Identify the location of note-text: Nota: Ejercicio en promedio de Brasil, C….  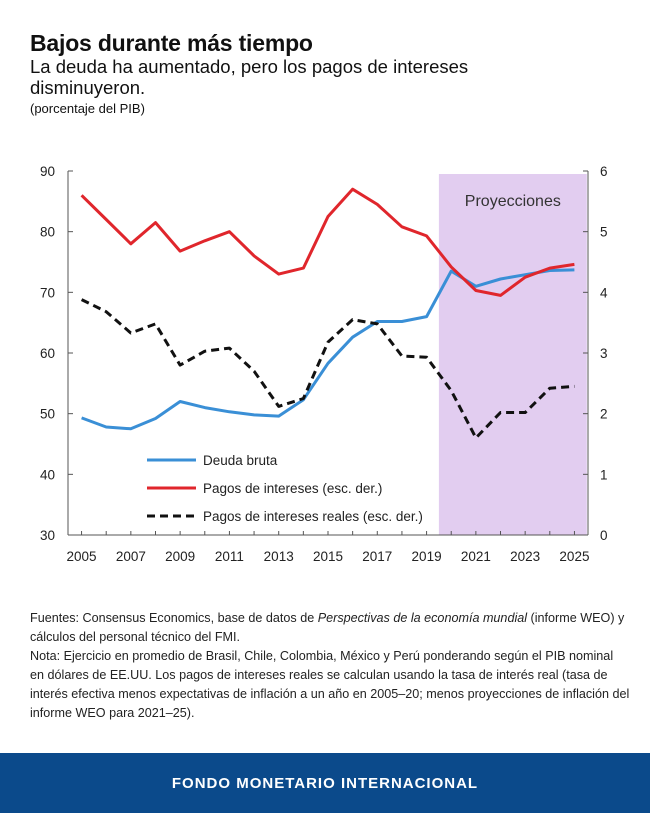
(330, 684).